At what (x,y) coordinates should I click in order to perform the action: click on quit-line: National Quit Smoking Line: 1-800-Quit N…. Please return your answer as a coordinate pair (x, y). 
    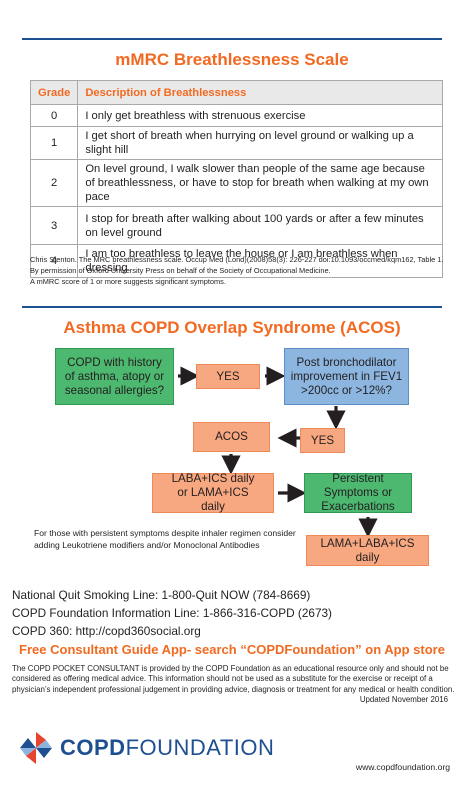
    Looking at the image, I should click on (161, 595).